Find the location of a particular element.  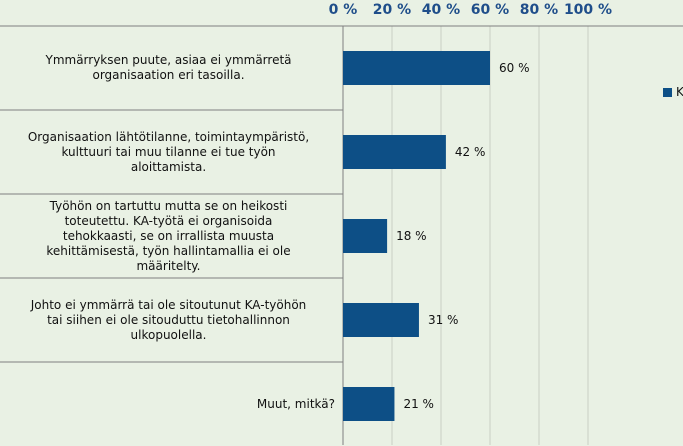

category-label-line: Muut, mitkä? is located at coordinates (295, 403).